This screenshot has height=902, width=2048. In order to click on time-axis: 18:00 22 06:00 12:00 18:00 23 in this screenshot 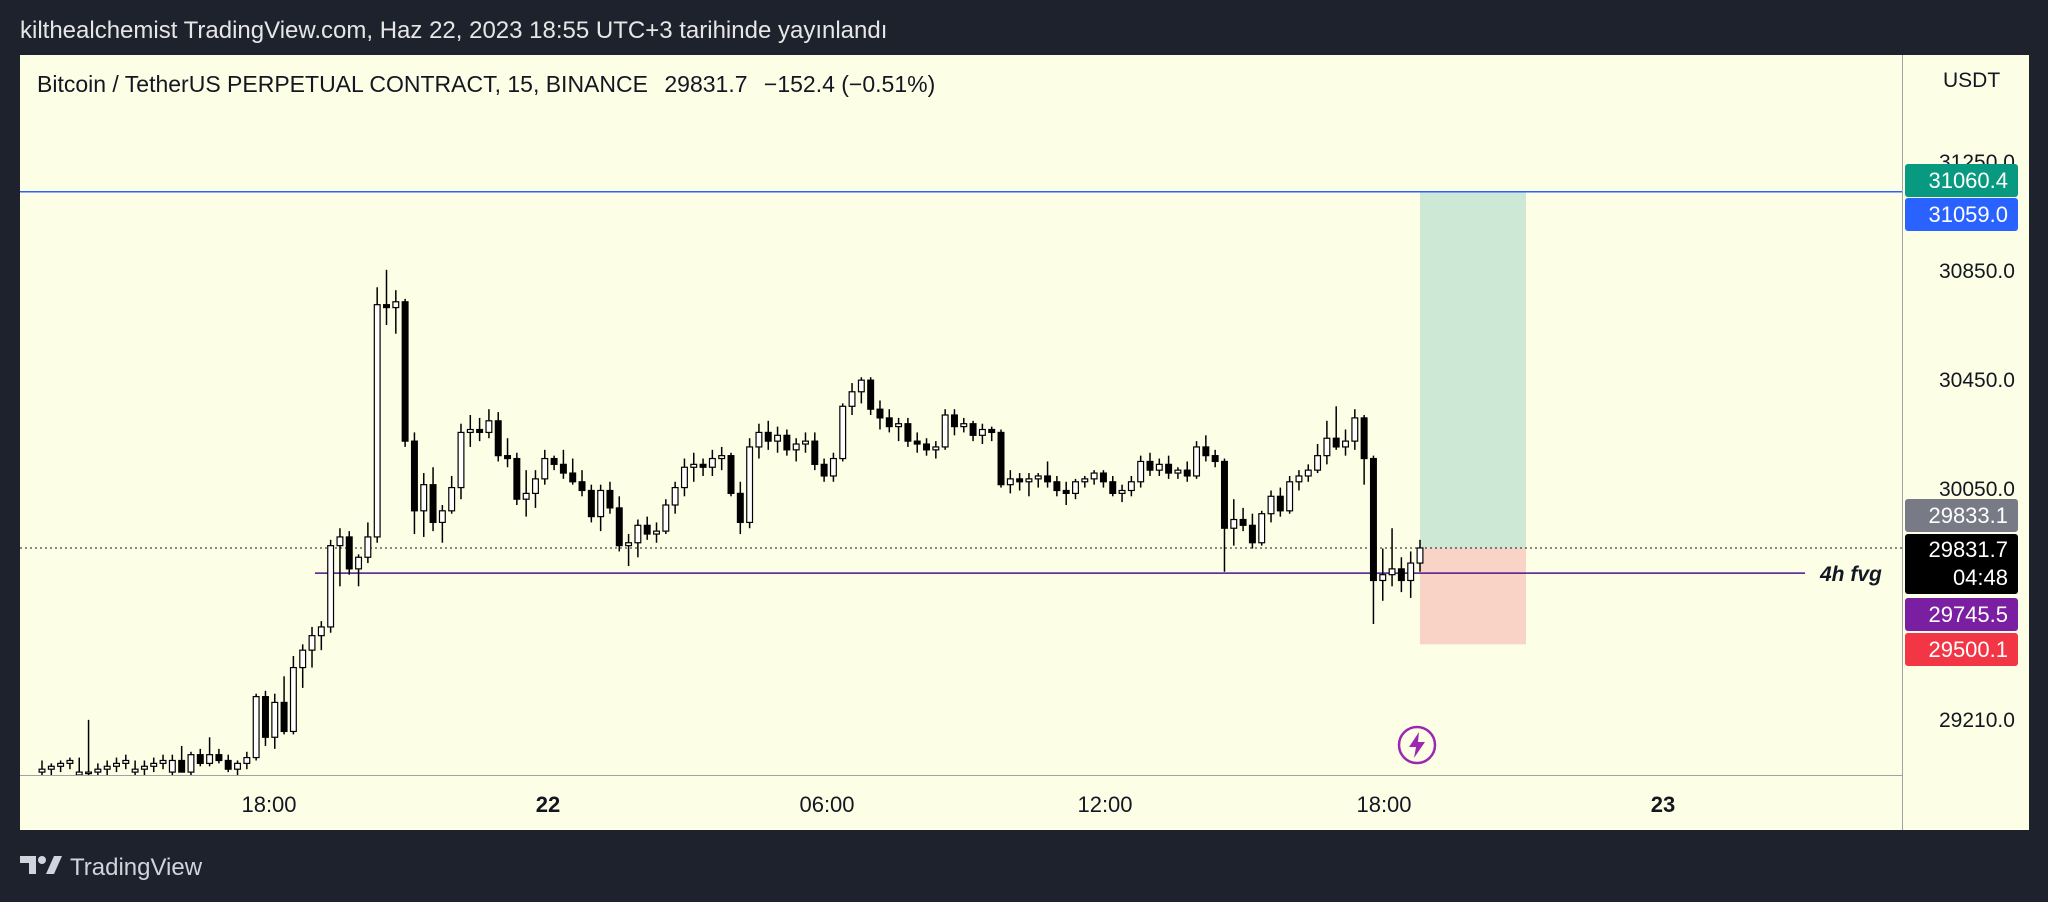, I will do `click(961, 803)`.